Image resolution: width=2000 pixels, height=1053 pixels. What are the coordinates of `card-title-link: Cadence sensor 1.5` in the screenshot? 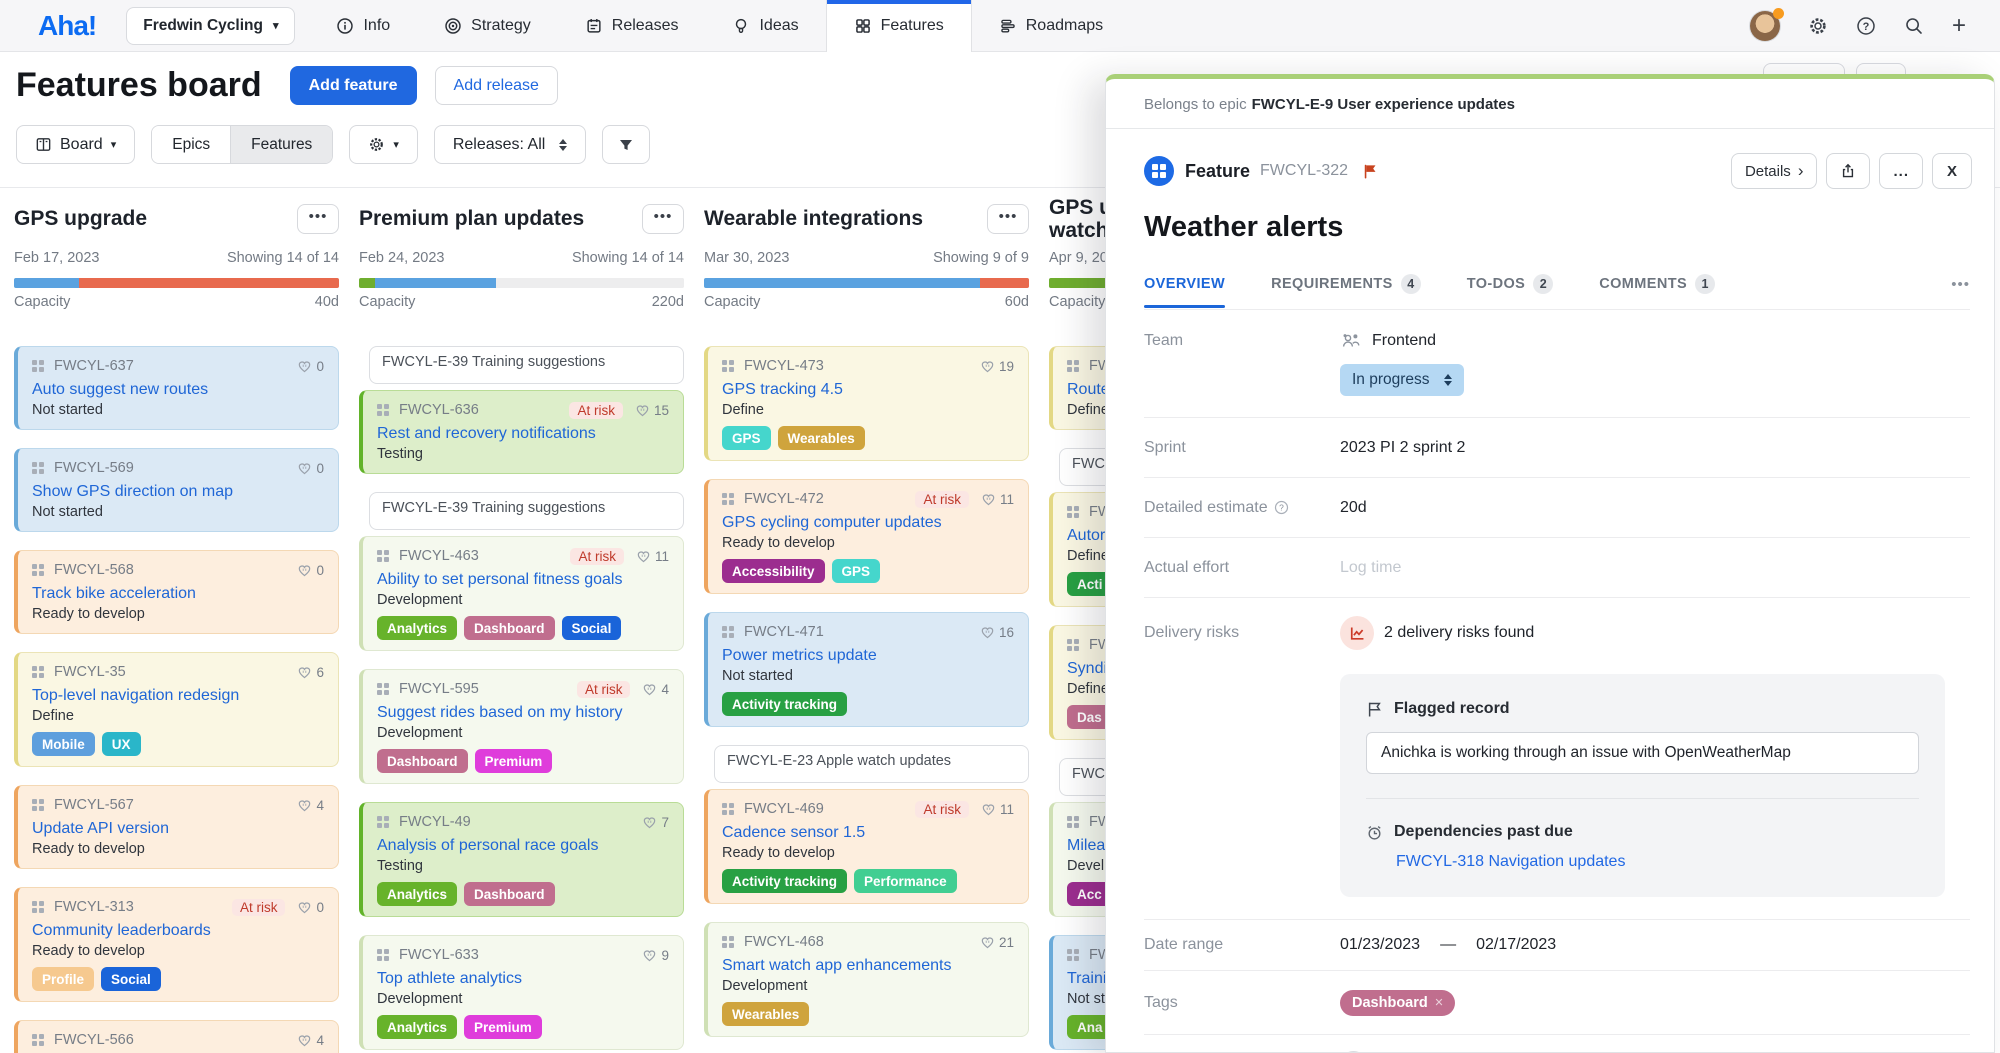 It's located at (794, 832).